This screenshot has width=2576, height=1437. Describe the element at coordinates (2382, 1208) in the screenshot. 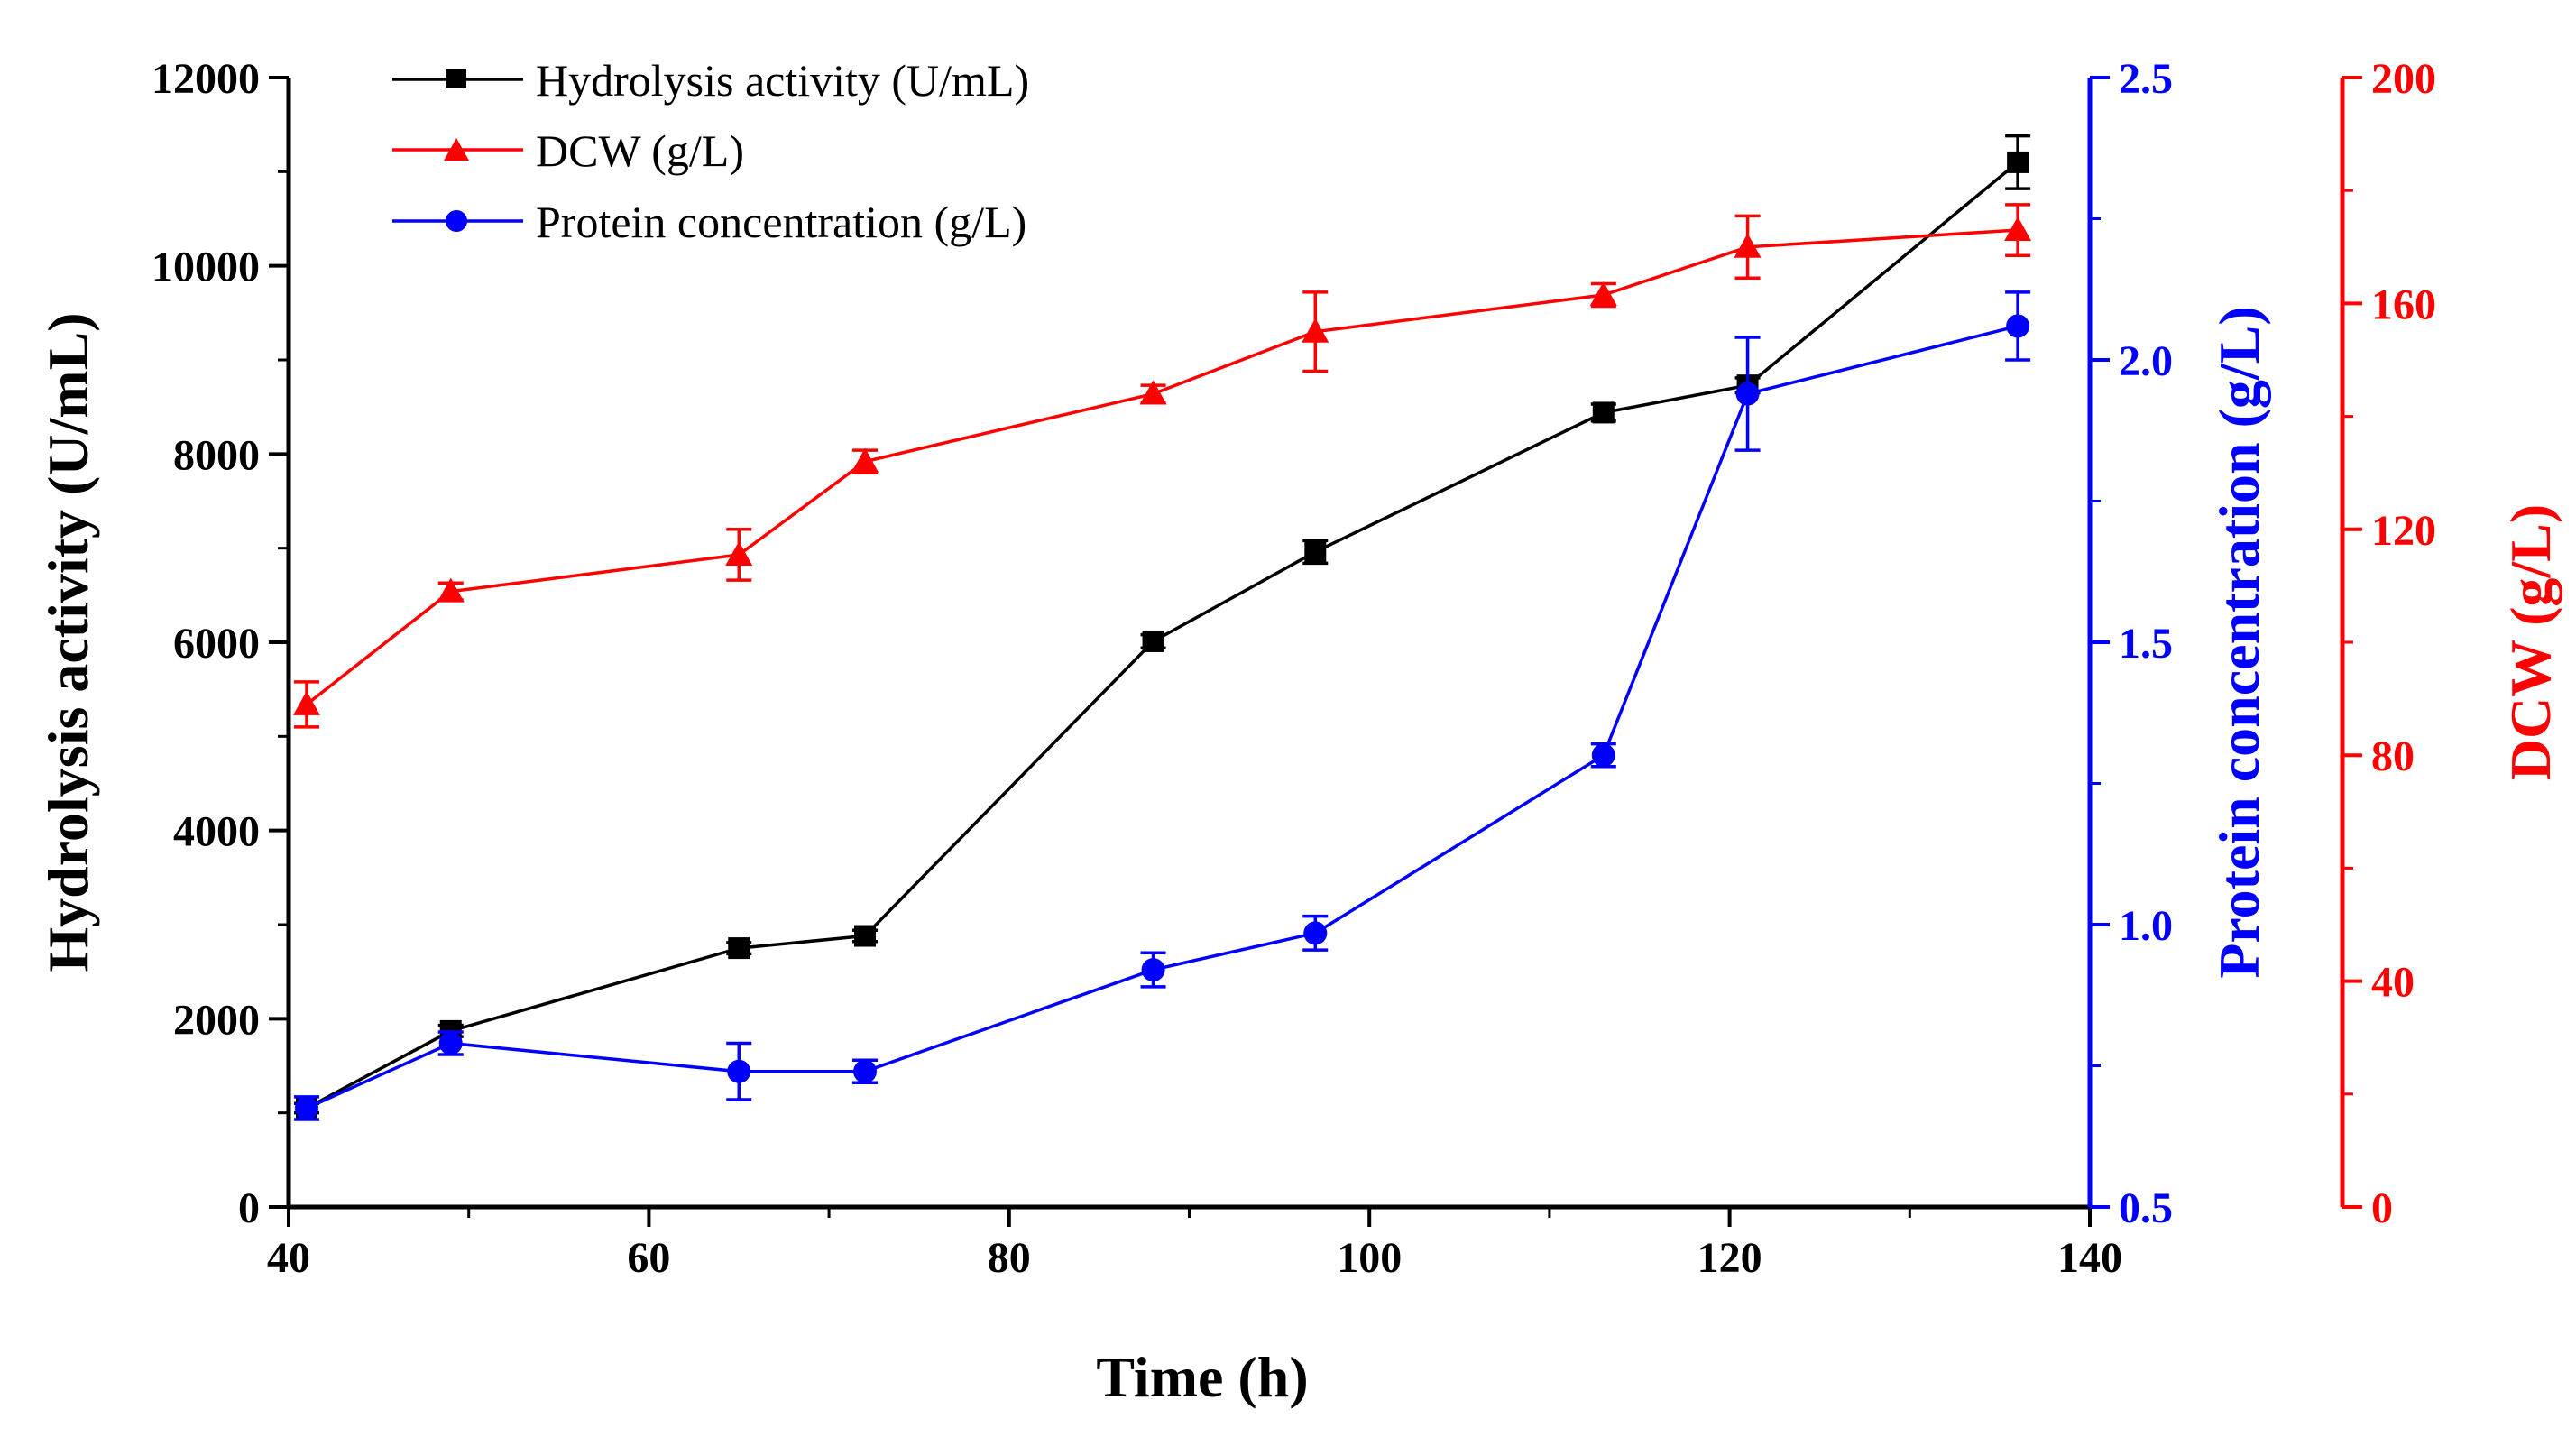

I see `right2-tick-label: 0` at that location.